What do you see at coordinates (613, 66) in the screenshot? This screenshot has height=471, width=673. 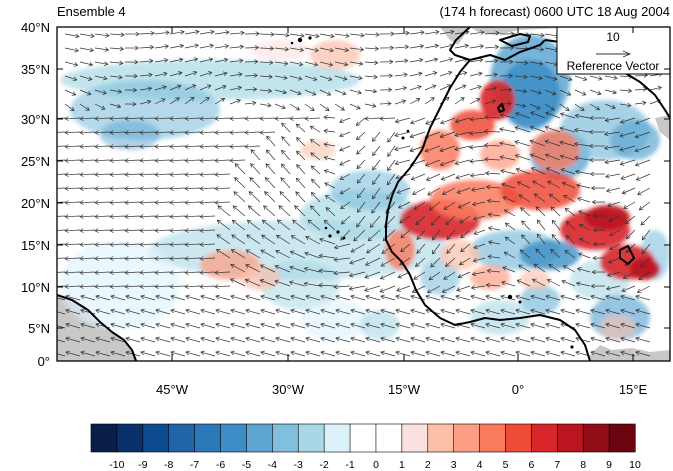 I see `reference-caption: Reference Vector` at bounding box center [613, 66].